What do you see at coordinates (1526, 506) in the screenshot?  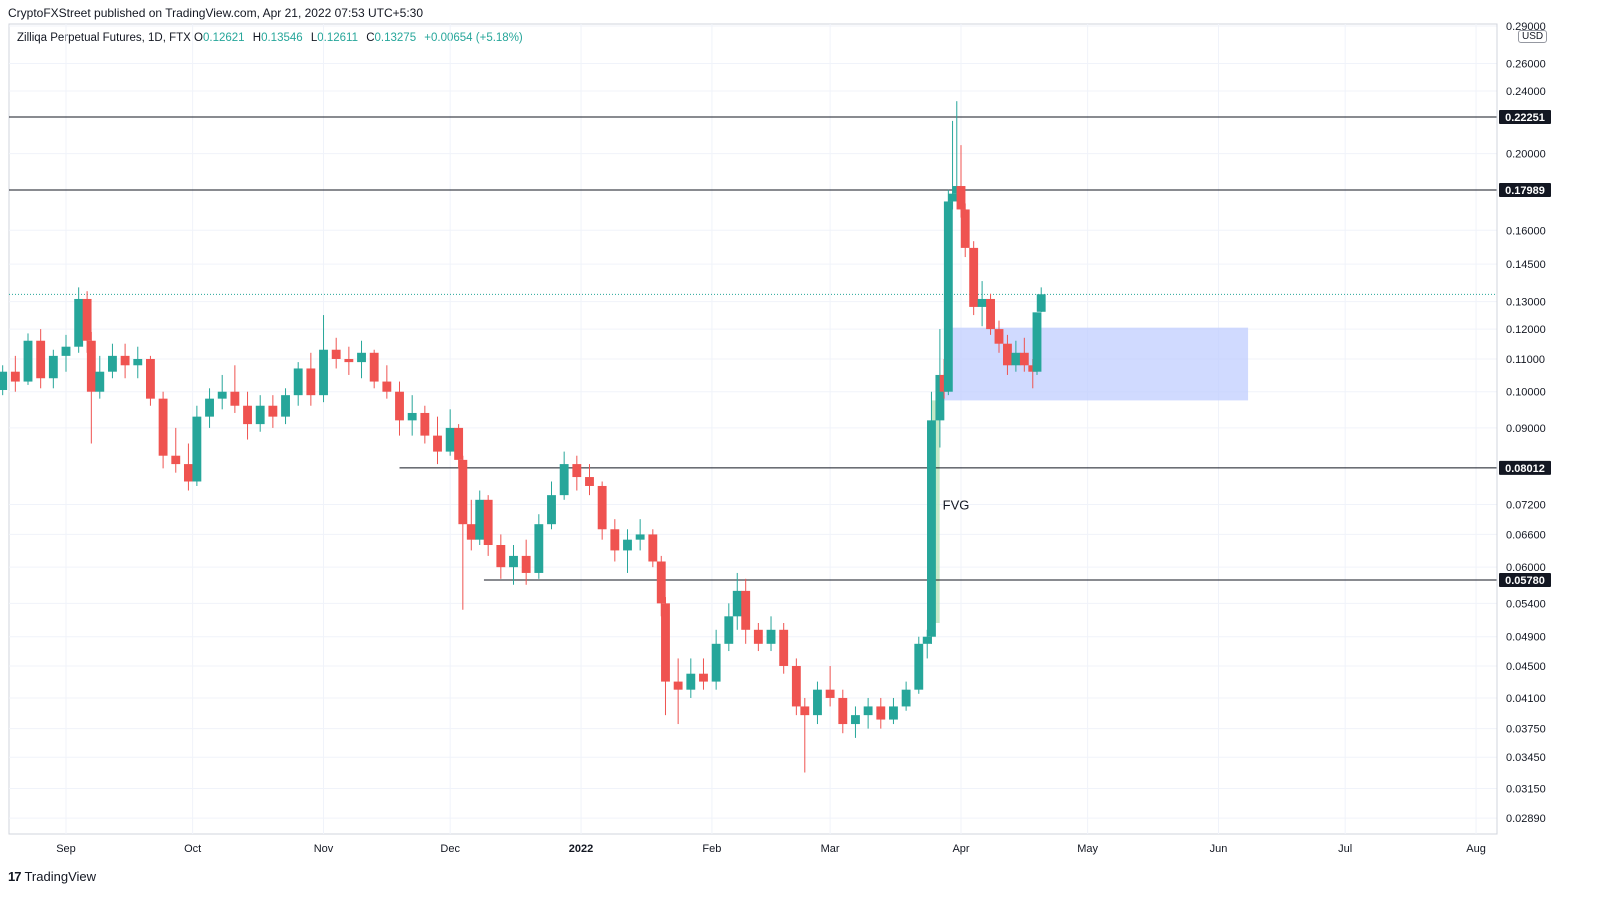 I see `y-tick-label: 0.07200` at bounding box center [1526, 506].